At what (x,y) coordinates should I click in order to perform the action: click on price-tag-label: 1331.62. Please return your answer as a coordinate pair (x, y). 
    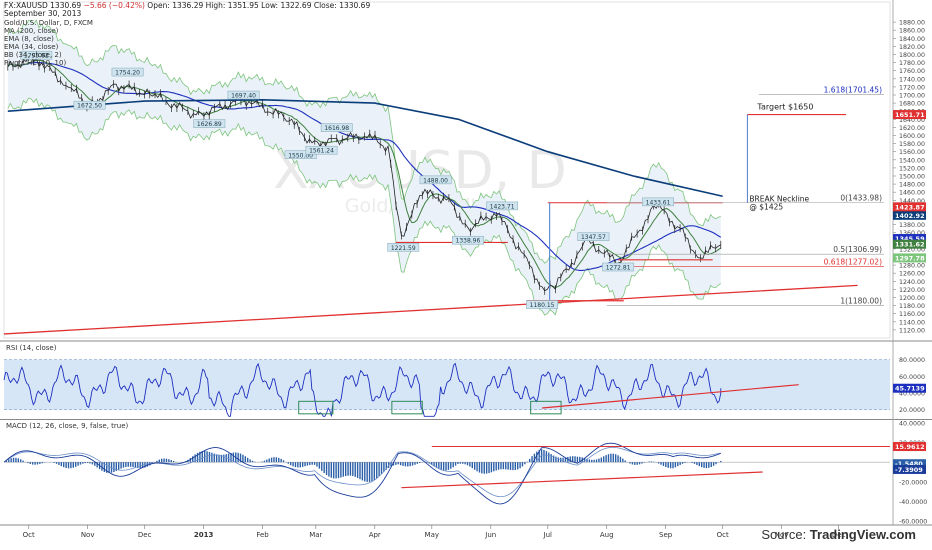
    Looking at the image, I should click on (910, 245).